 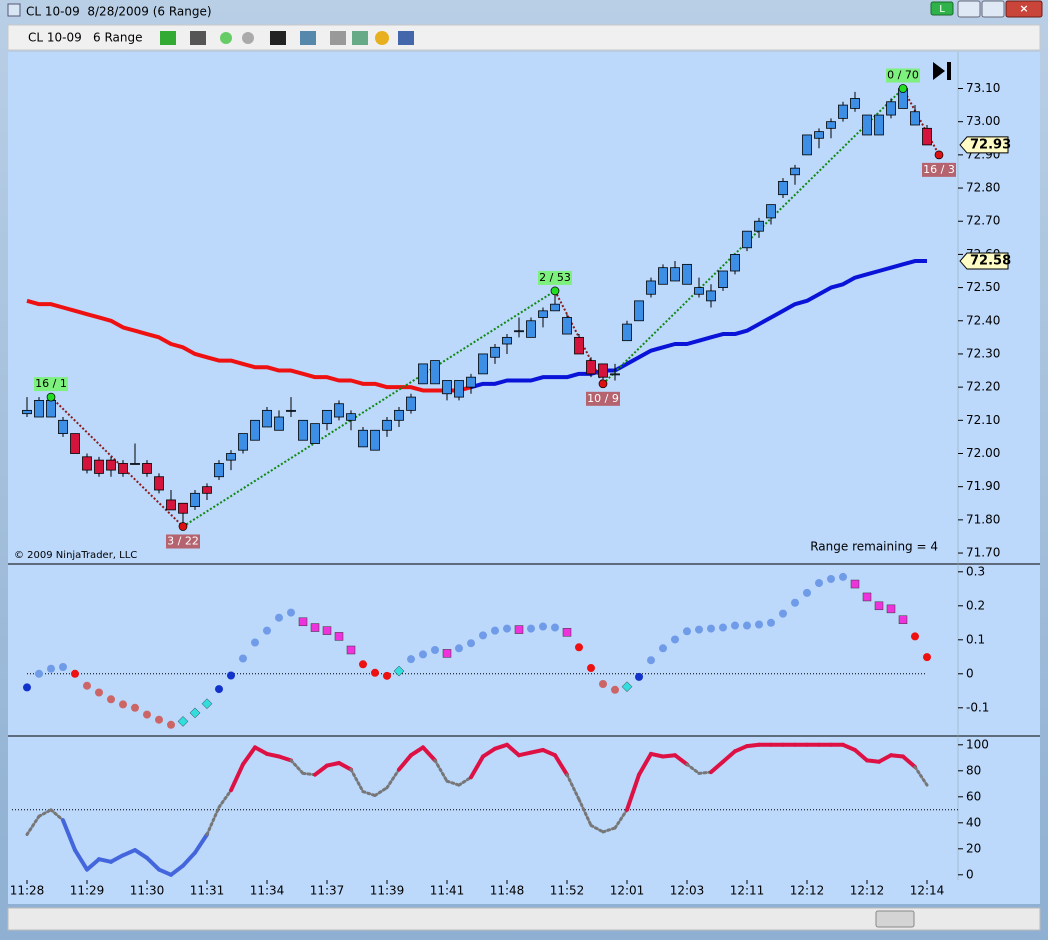 I want to click on order-button, so click(x=382, y=38).